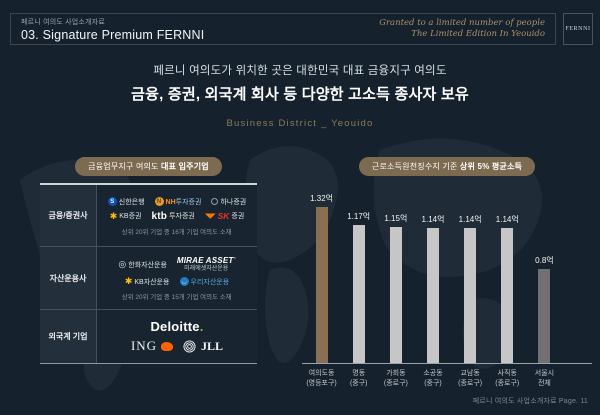  I want to click on bar-category-label: 여의도동 (영등포구), so click(321, 378).